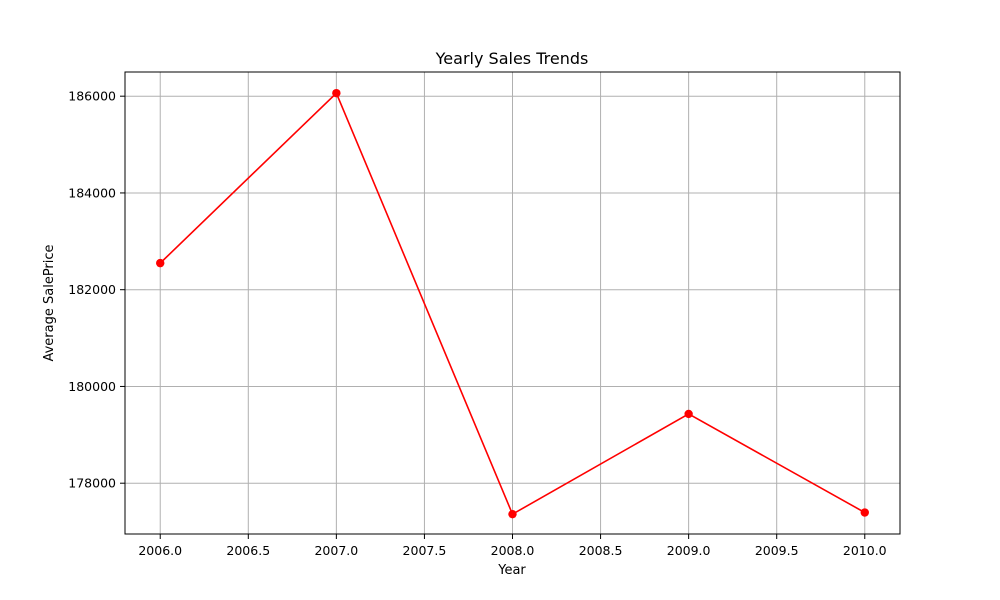  What do you see at coordinates (92, 289) in the screenshot?
I see `y-tick-label: 182000` at bounding box center [92, 289].